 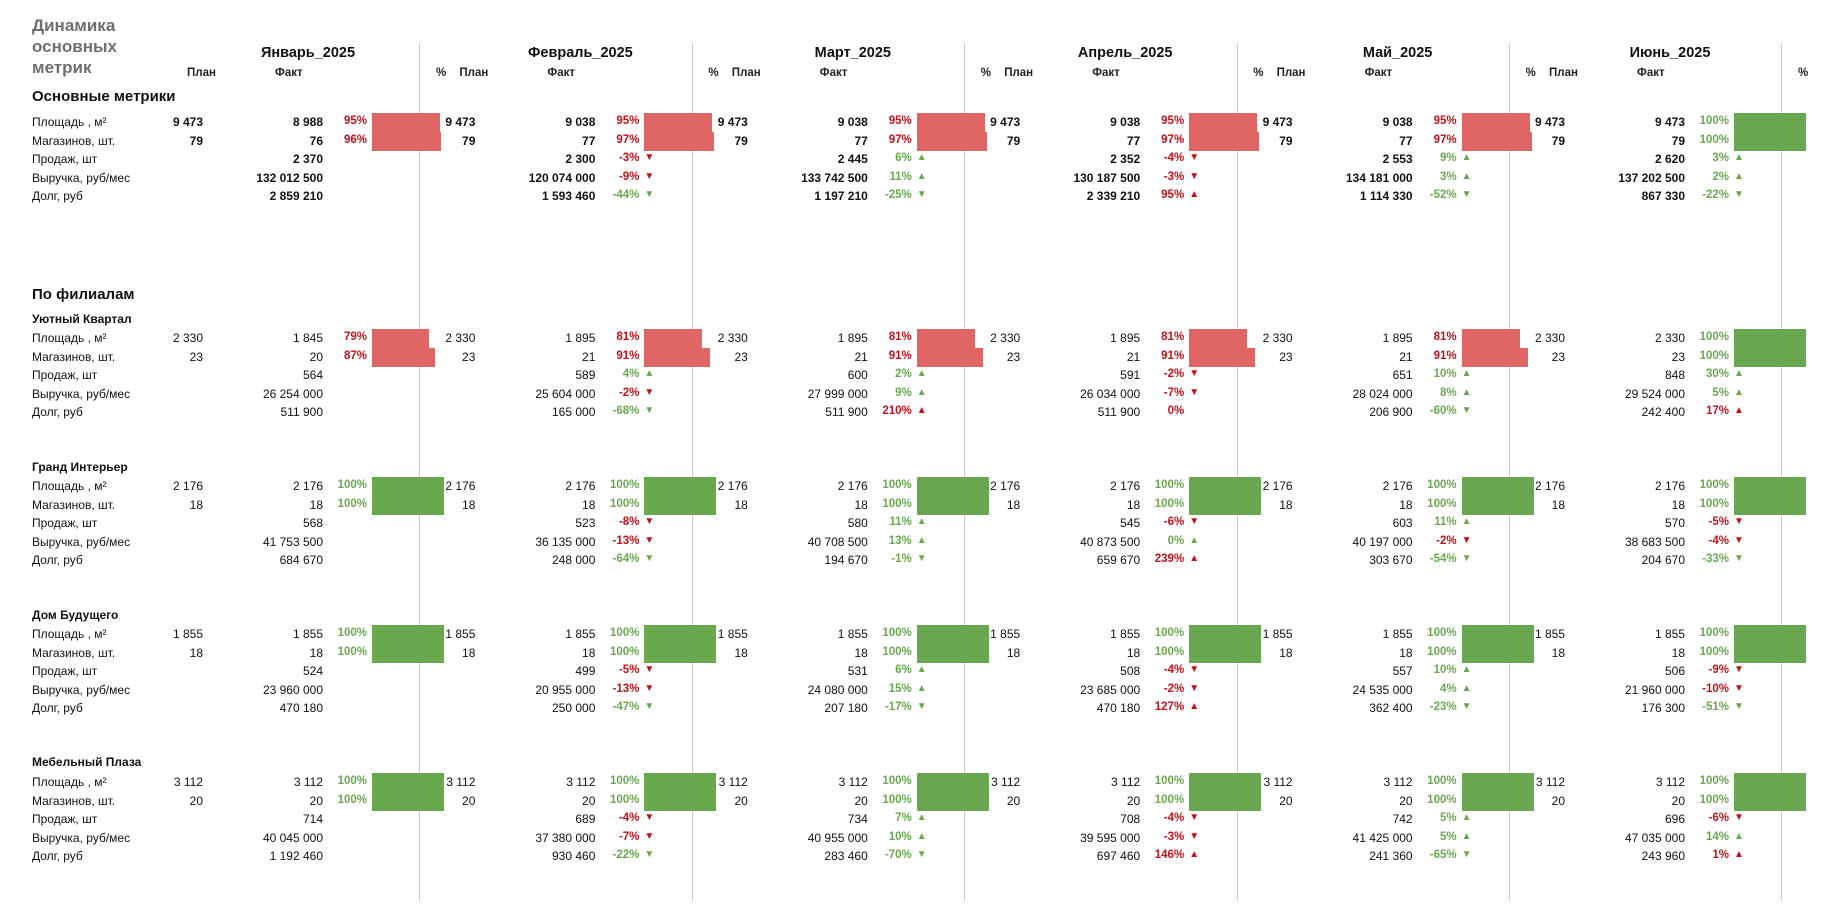 I want to click on plan-value: 20, so click(x=1013, y=800).